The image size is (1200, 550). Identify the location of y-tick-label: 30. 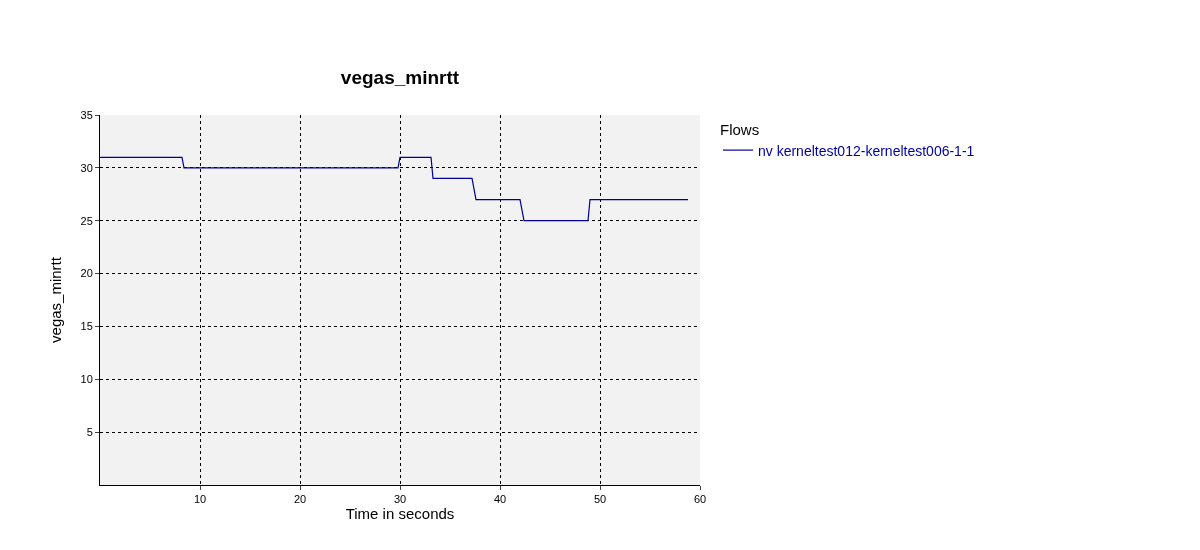
(86, 167).